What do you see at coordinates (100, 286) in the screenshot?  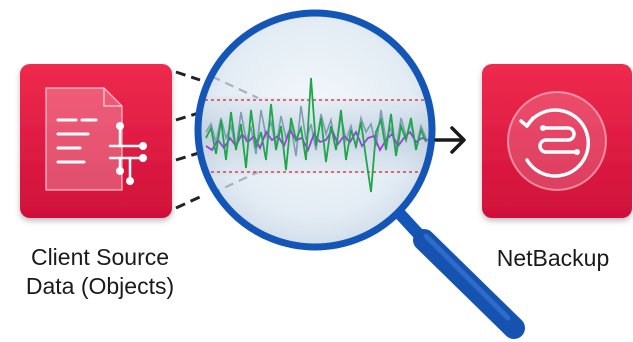 I see `client-source-label-line2: Data (Objects)` at bounding box center [100, 286].